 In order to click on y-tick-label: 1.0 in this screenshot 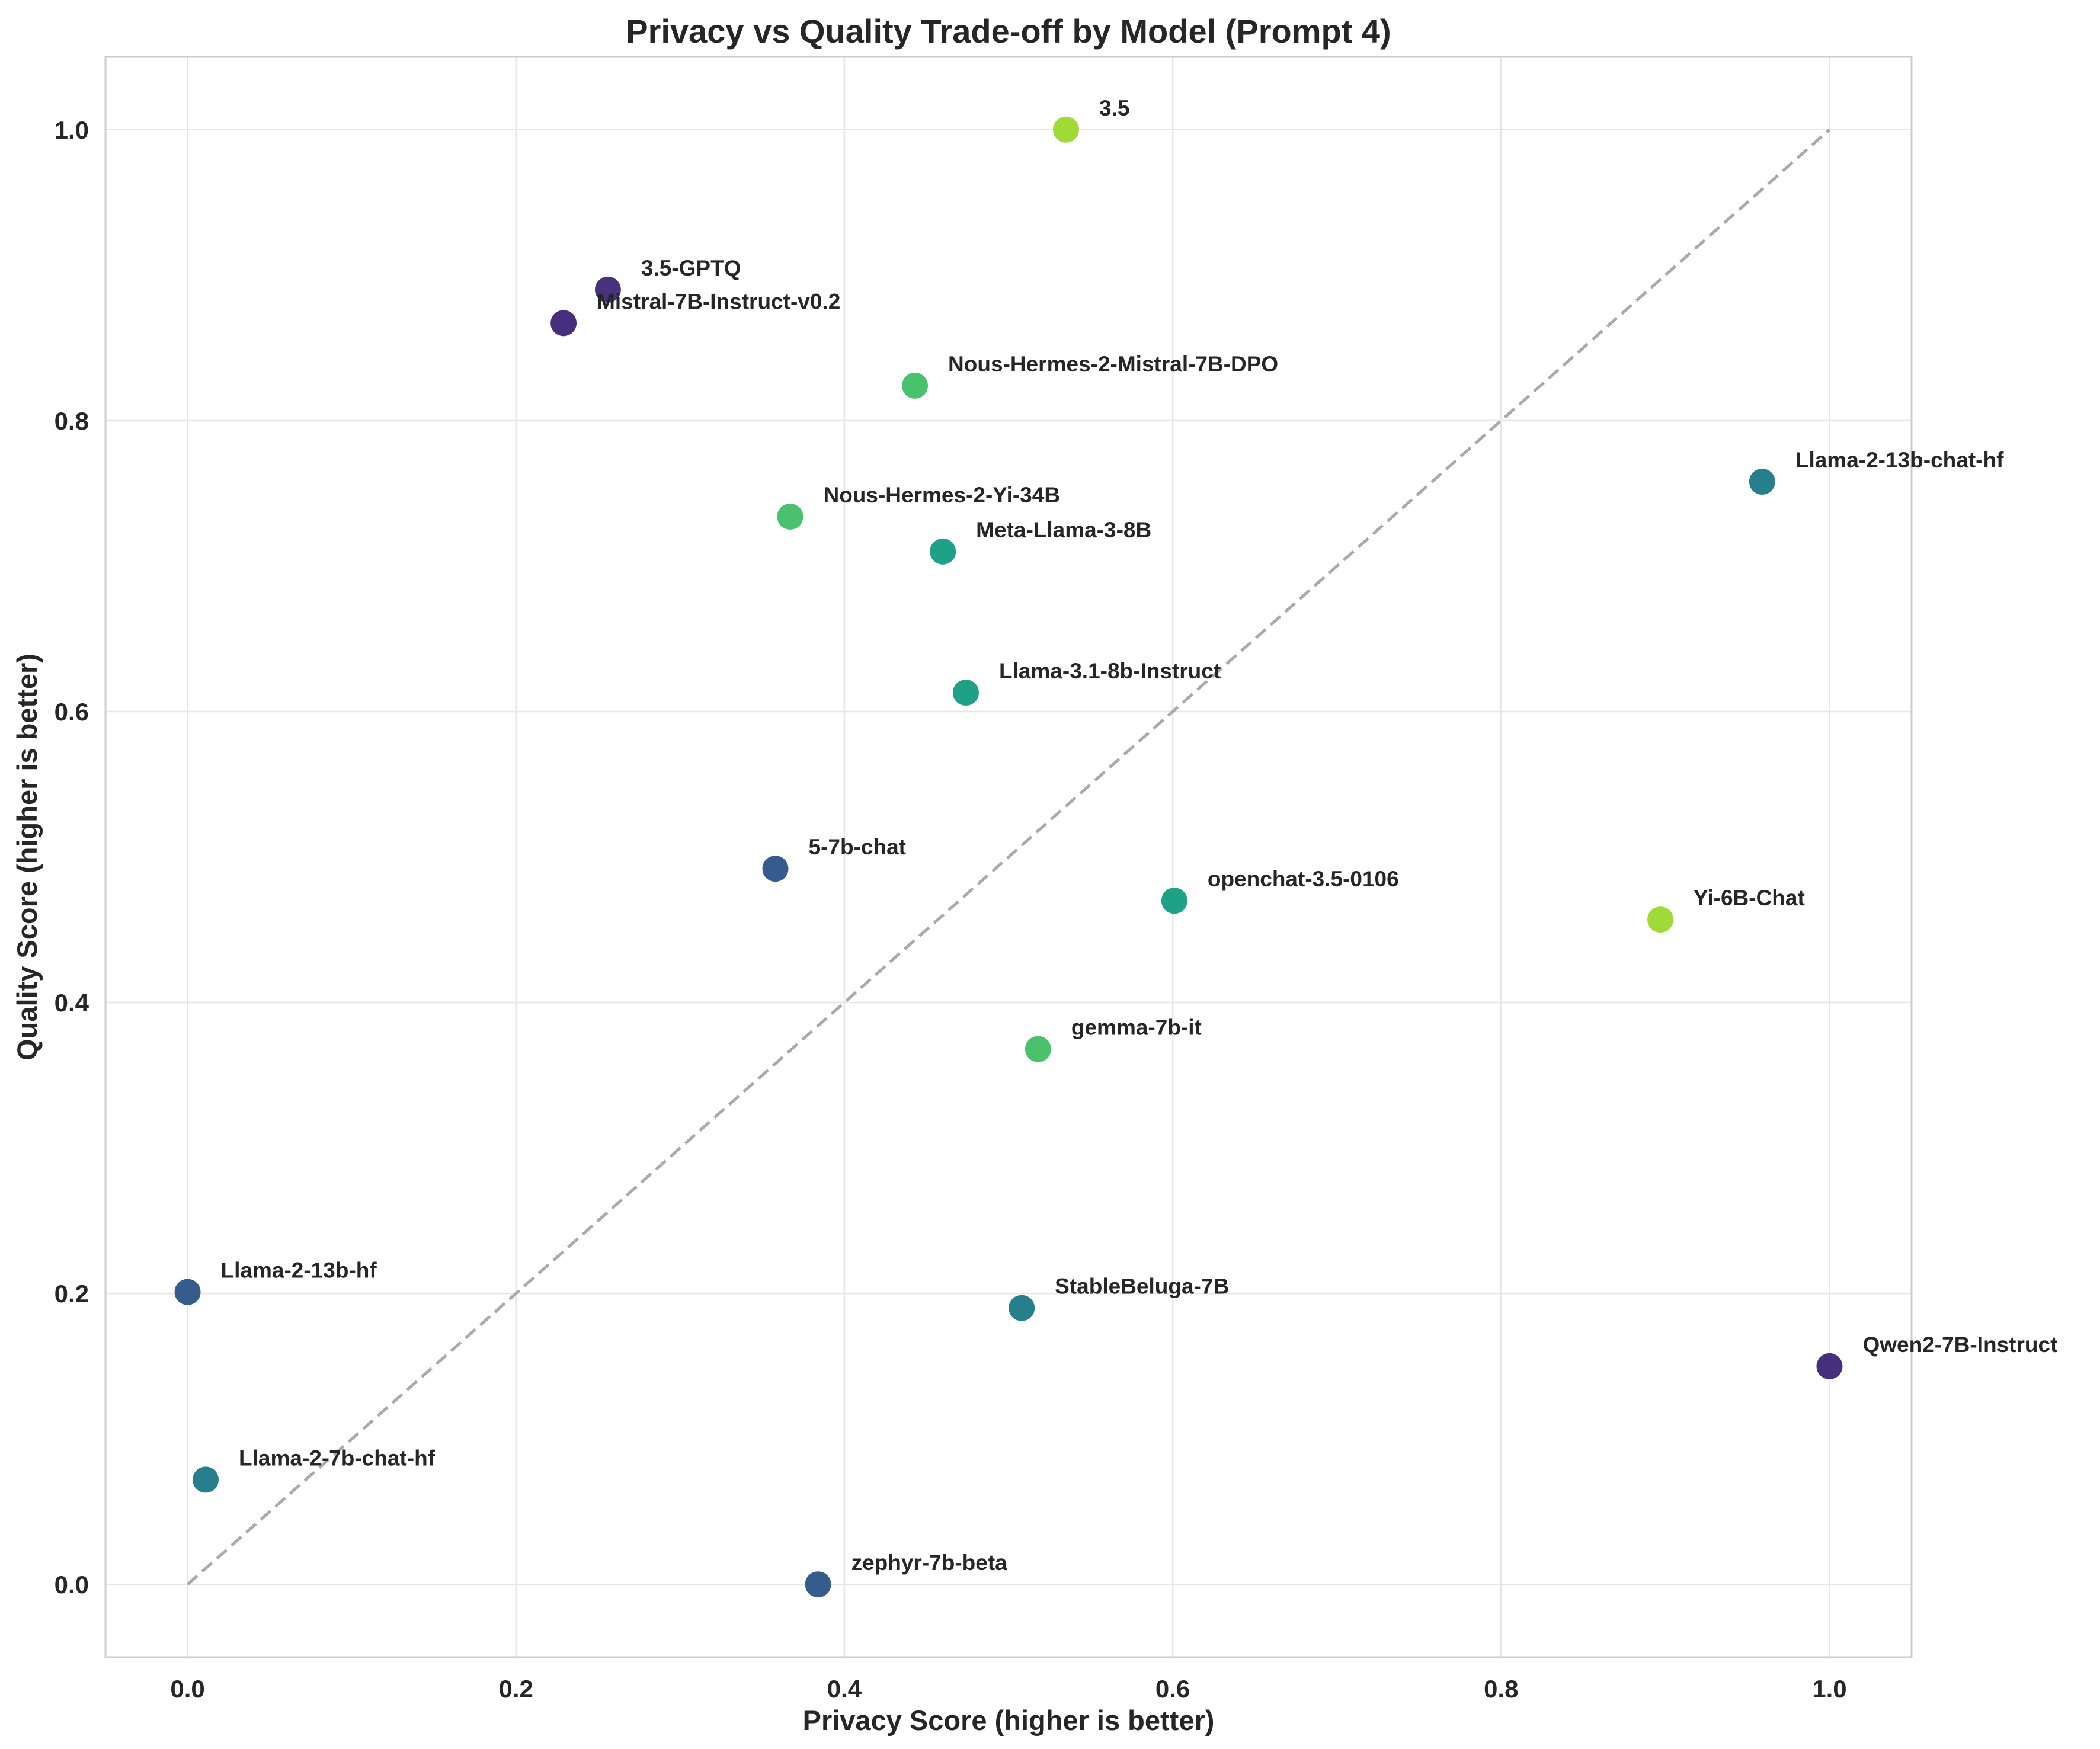, I will do `click(72, 130)`.